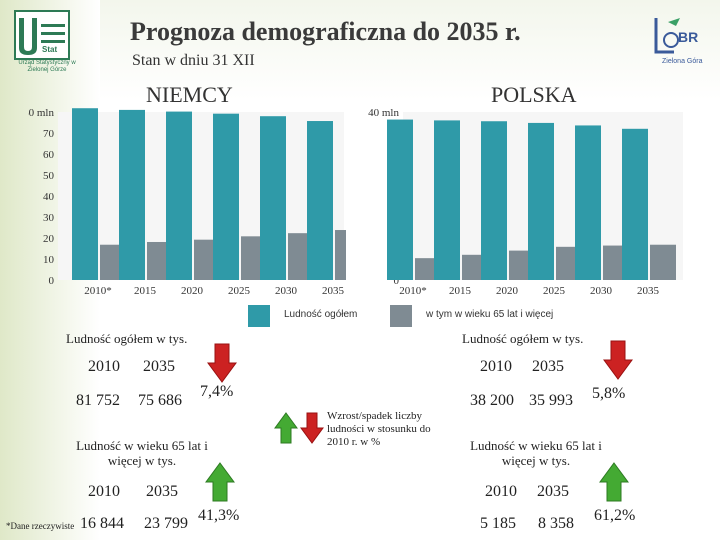 This screenshot has width=720, height=540. What do you see at coordinates (286, 291) in the screenshot?
I see `germany-xtick: 2030` at bounding box center [286, 291].